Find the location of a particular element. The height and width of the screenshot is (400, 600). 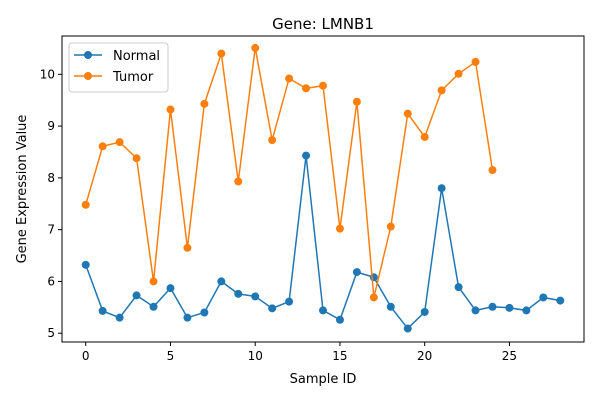

x-tick-label: 0 is located at coordinates (86, 356).